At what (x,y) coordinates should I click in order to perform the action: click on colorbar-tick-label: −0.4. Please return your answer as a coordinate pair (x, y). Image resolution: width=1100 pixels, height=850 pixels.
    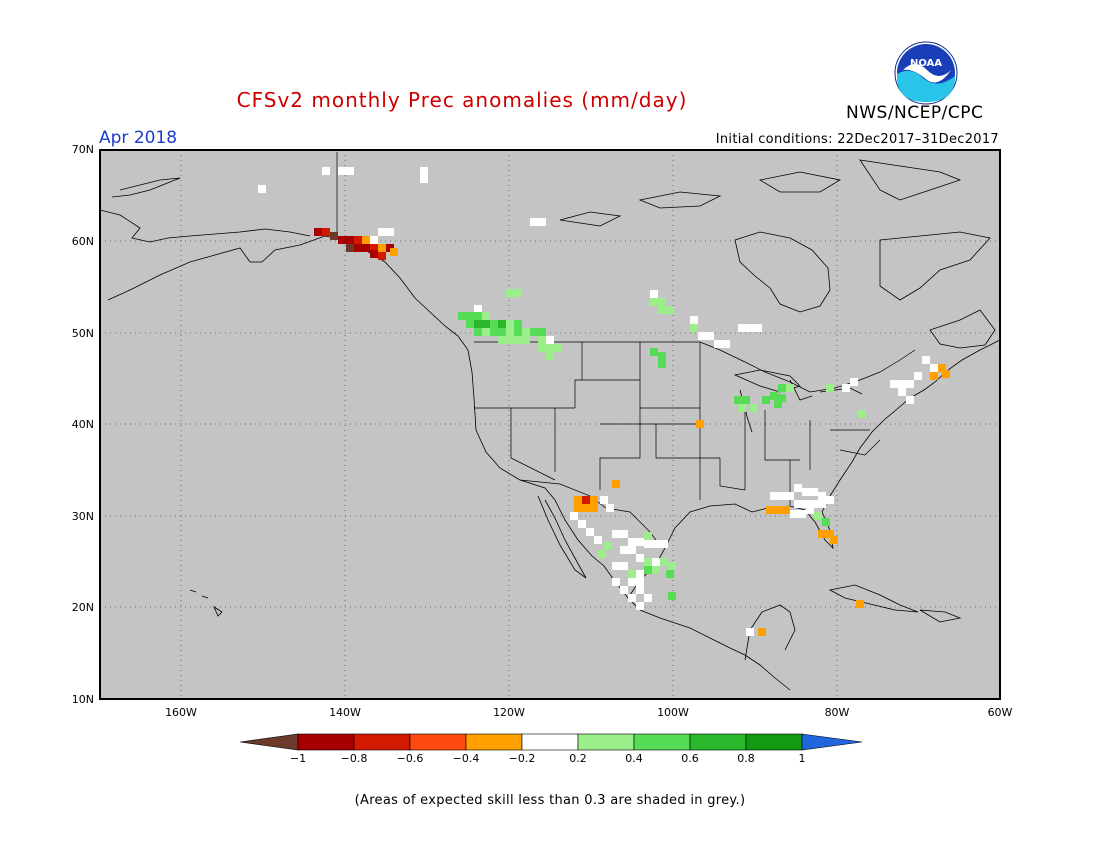
    Looking at the image, I should click on (466, 758).